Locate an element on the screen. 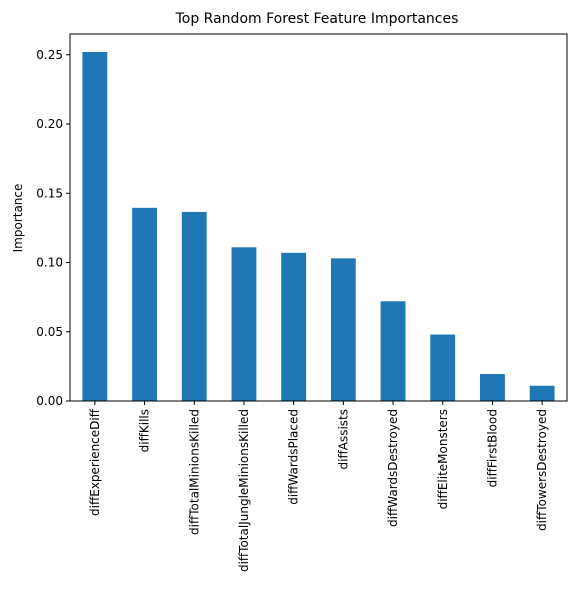 This screenshot has height=610, width=576. bar-diffTotalMinionsKilled is located at coordinates (194, 306).